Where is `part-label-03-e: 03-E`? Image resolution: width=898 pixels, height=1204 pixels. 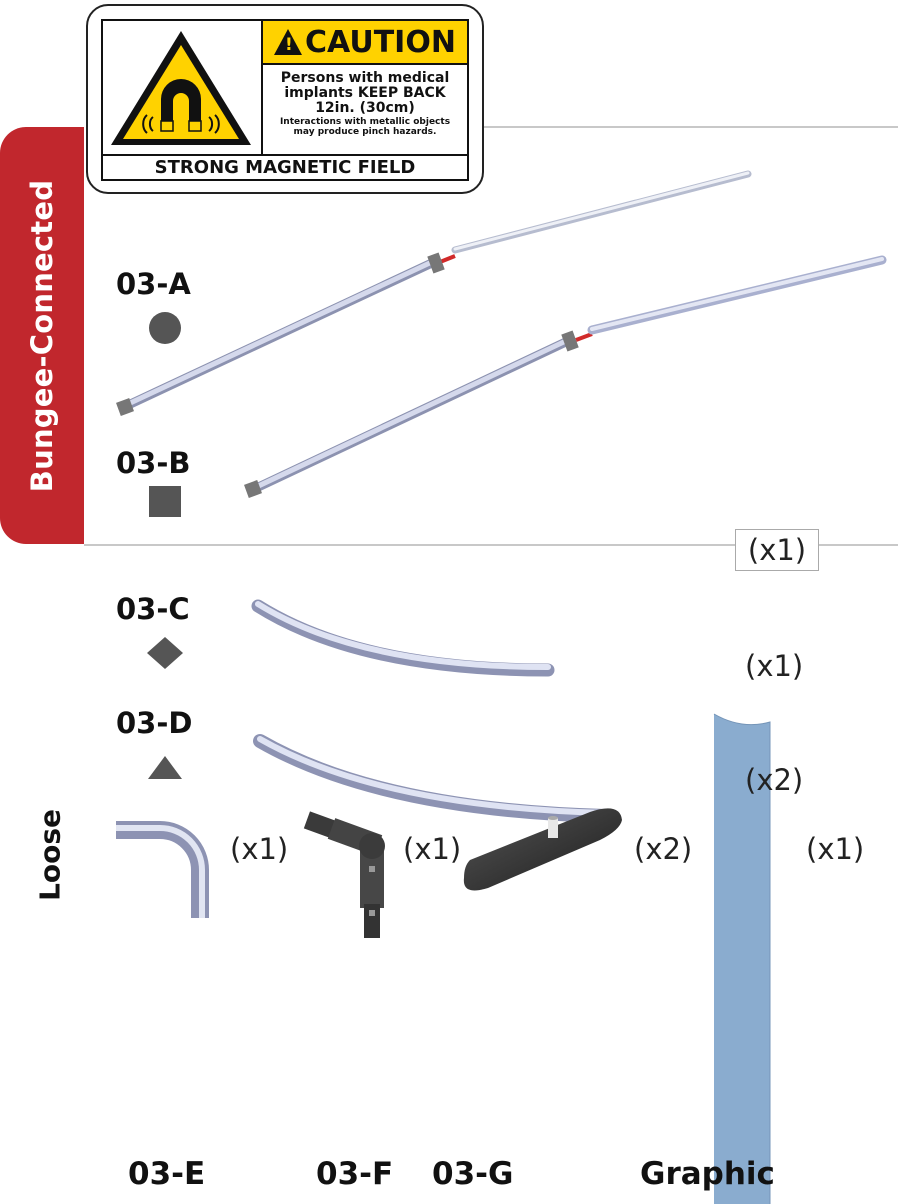
part-label-03-e: 03-E is located at coordinates (167, 1174).